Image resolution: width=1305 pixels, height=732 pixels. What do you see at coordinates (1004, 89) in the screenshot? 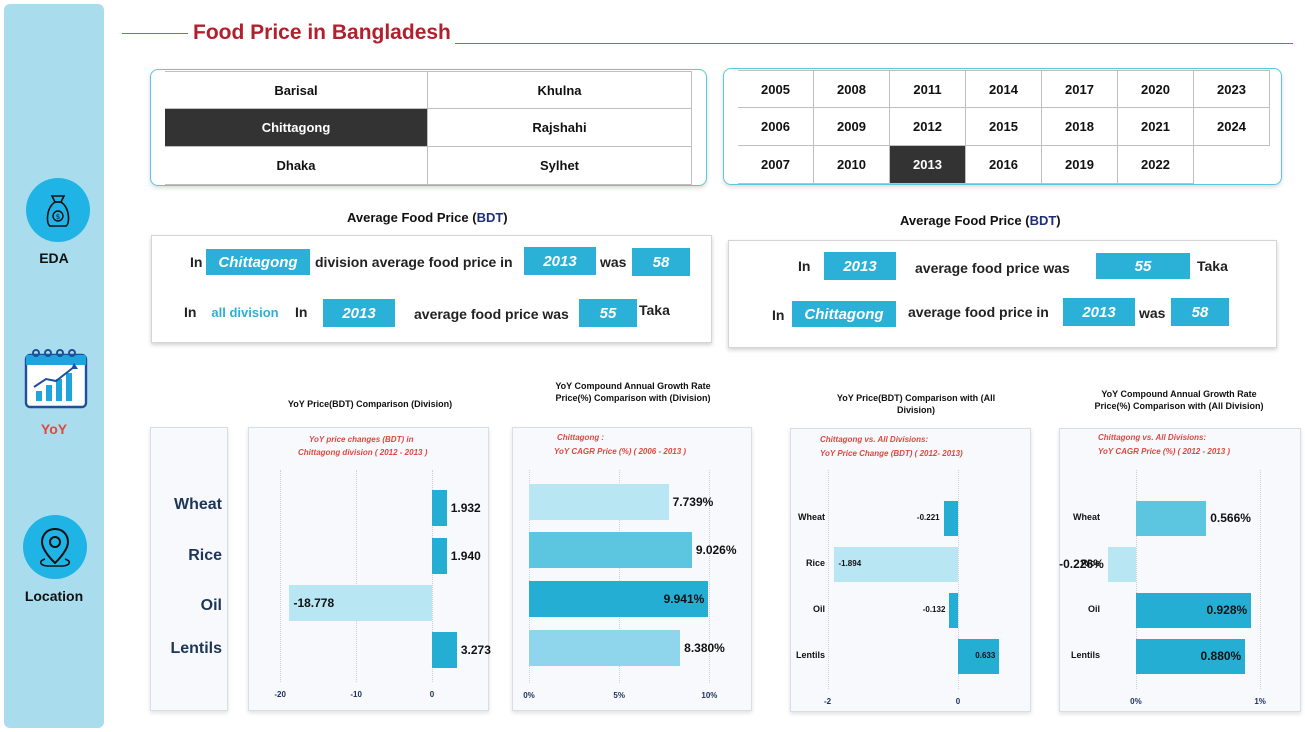
I see `year-option: 2014` at bounding box center [1004, 89].